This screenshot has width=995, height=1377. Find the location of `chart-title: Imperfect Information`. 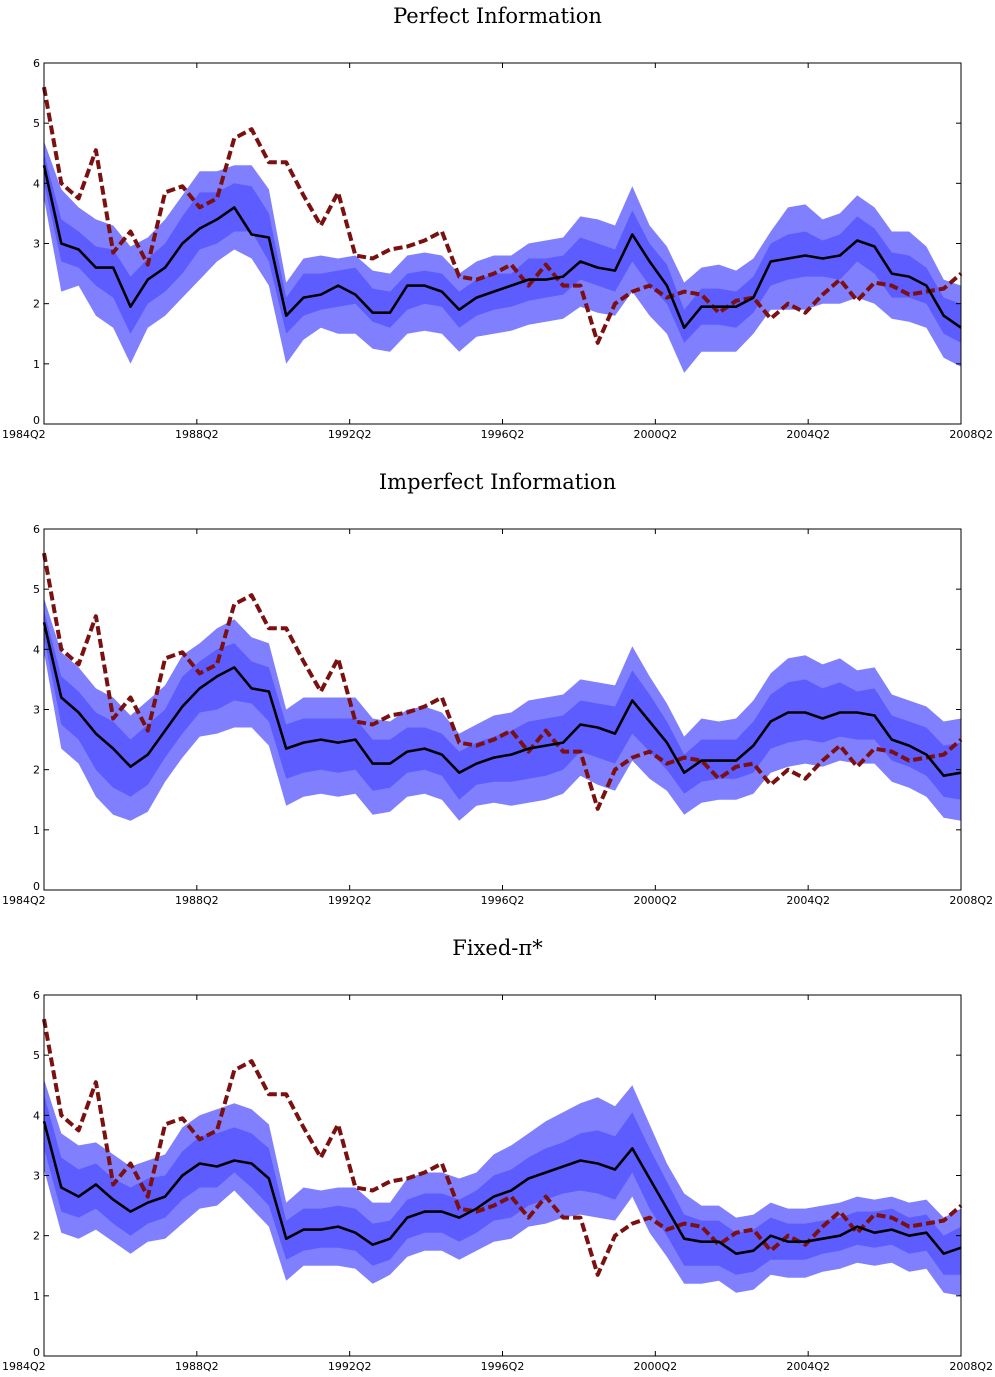

chart-title: Imperfect Information is located at coordinates (497, 482).